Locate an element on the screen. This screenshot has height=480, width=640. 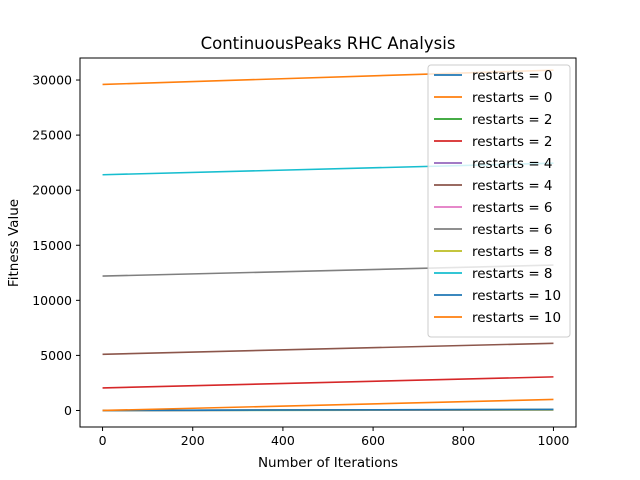
legend-box is located at coordinates (499, 201).